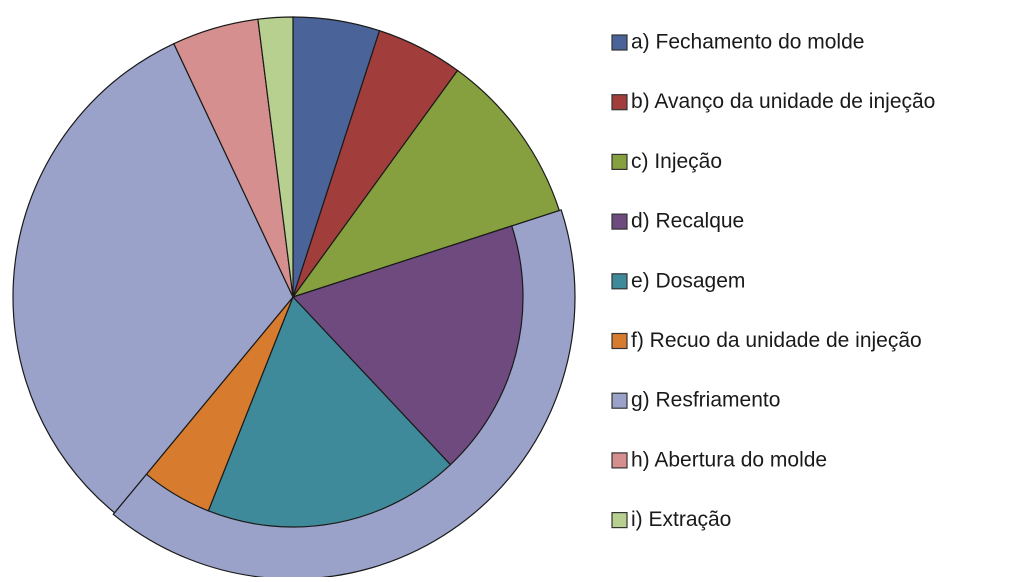 The image size is (1030, 582). Describe the element at coordinates (705, 400) in the screenshot. I see `legend-label: g) Resfriamento` at that location.